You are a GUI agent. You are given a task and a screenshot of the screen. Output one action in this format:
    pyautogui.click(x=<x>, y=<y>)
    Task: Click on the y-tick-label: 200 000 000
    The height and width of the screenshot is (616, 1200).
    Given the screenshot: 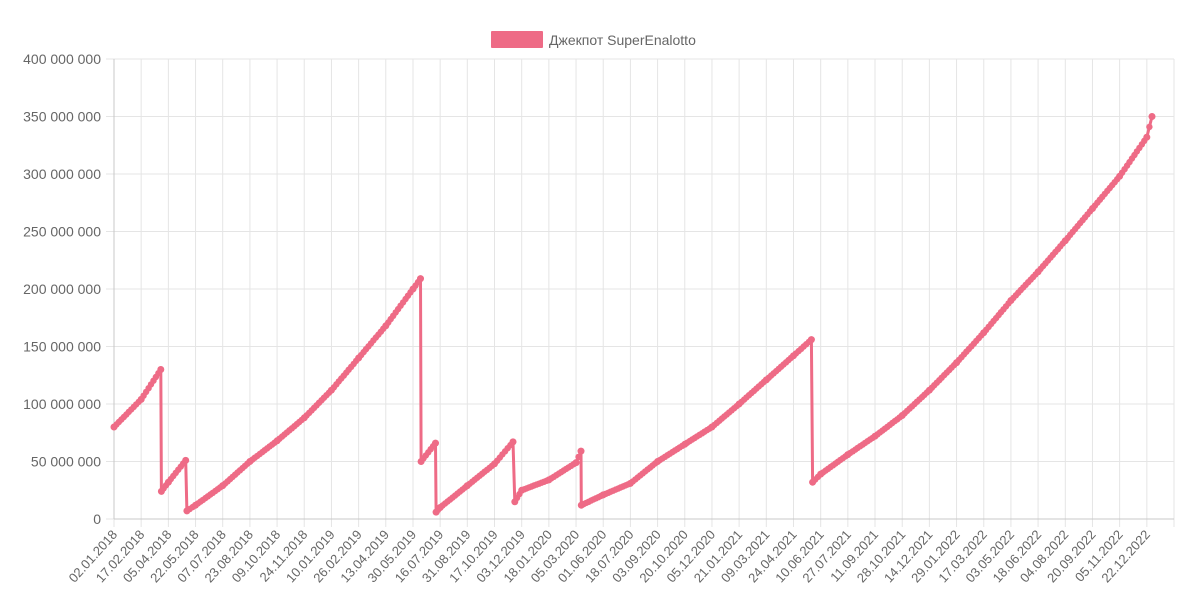 What is the action you would take?
    pyautogui.click(x=62, y=289)
    